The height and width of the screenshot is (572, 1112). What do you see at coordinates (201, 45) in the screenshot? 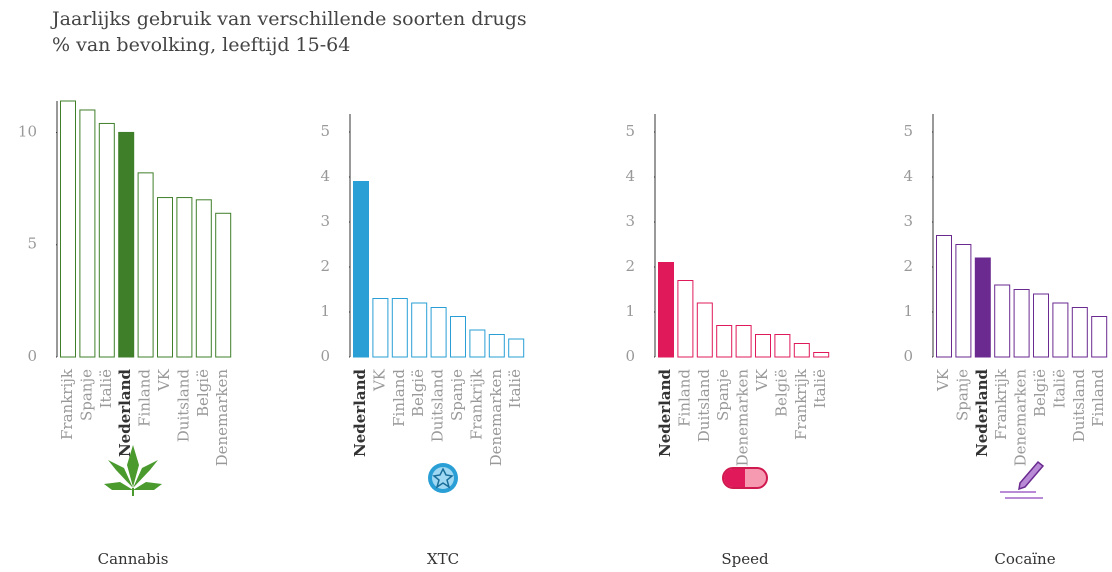
I see `chart-subtitle: % van bevolking, leeftijd 15-64` at bounding box center [201, 45].